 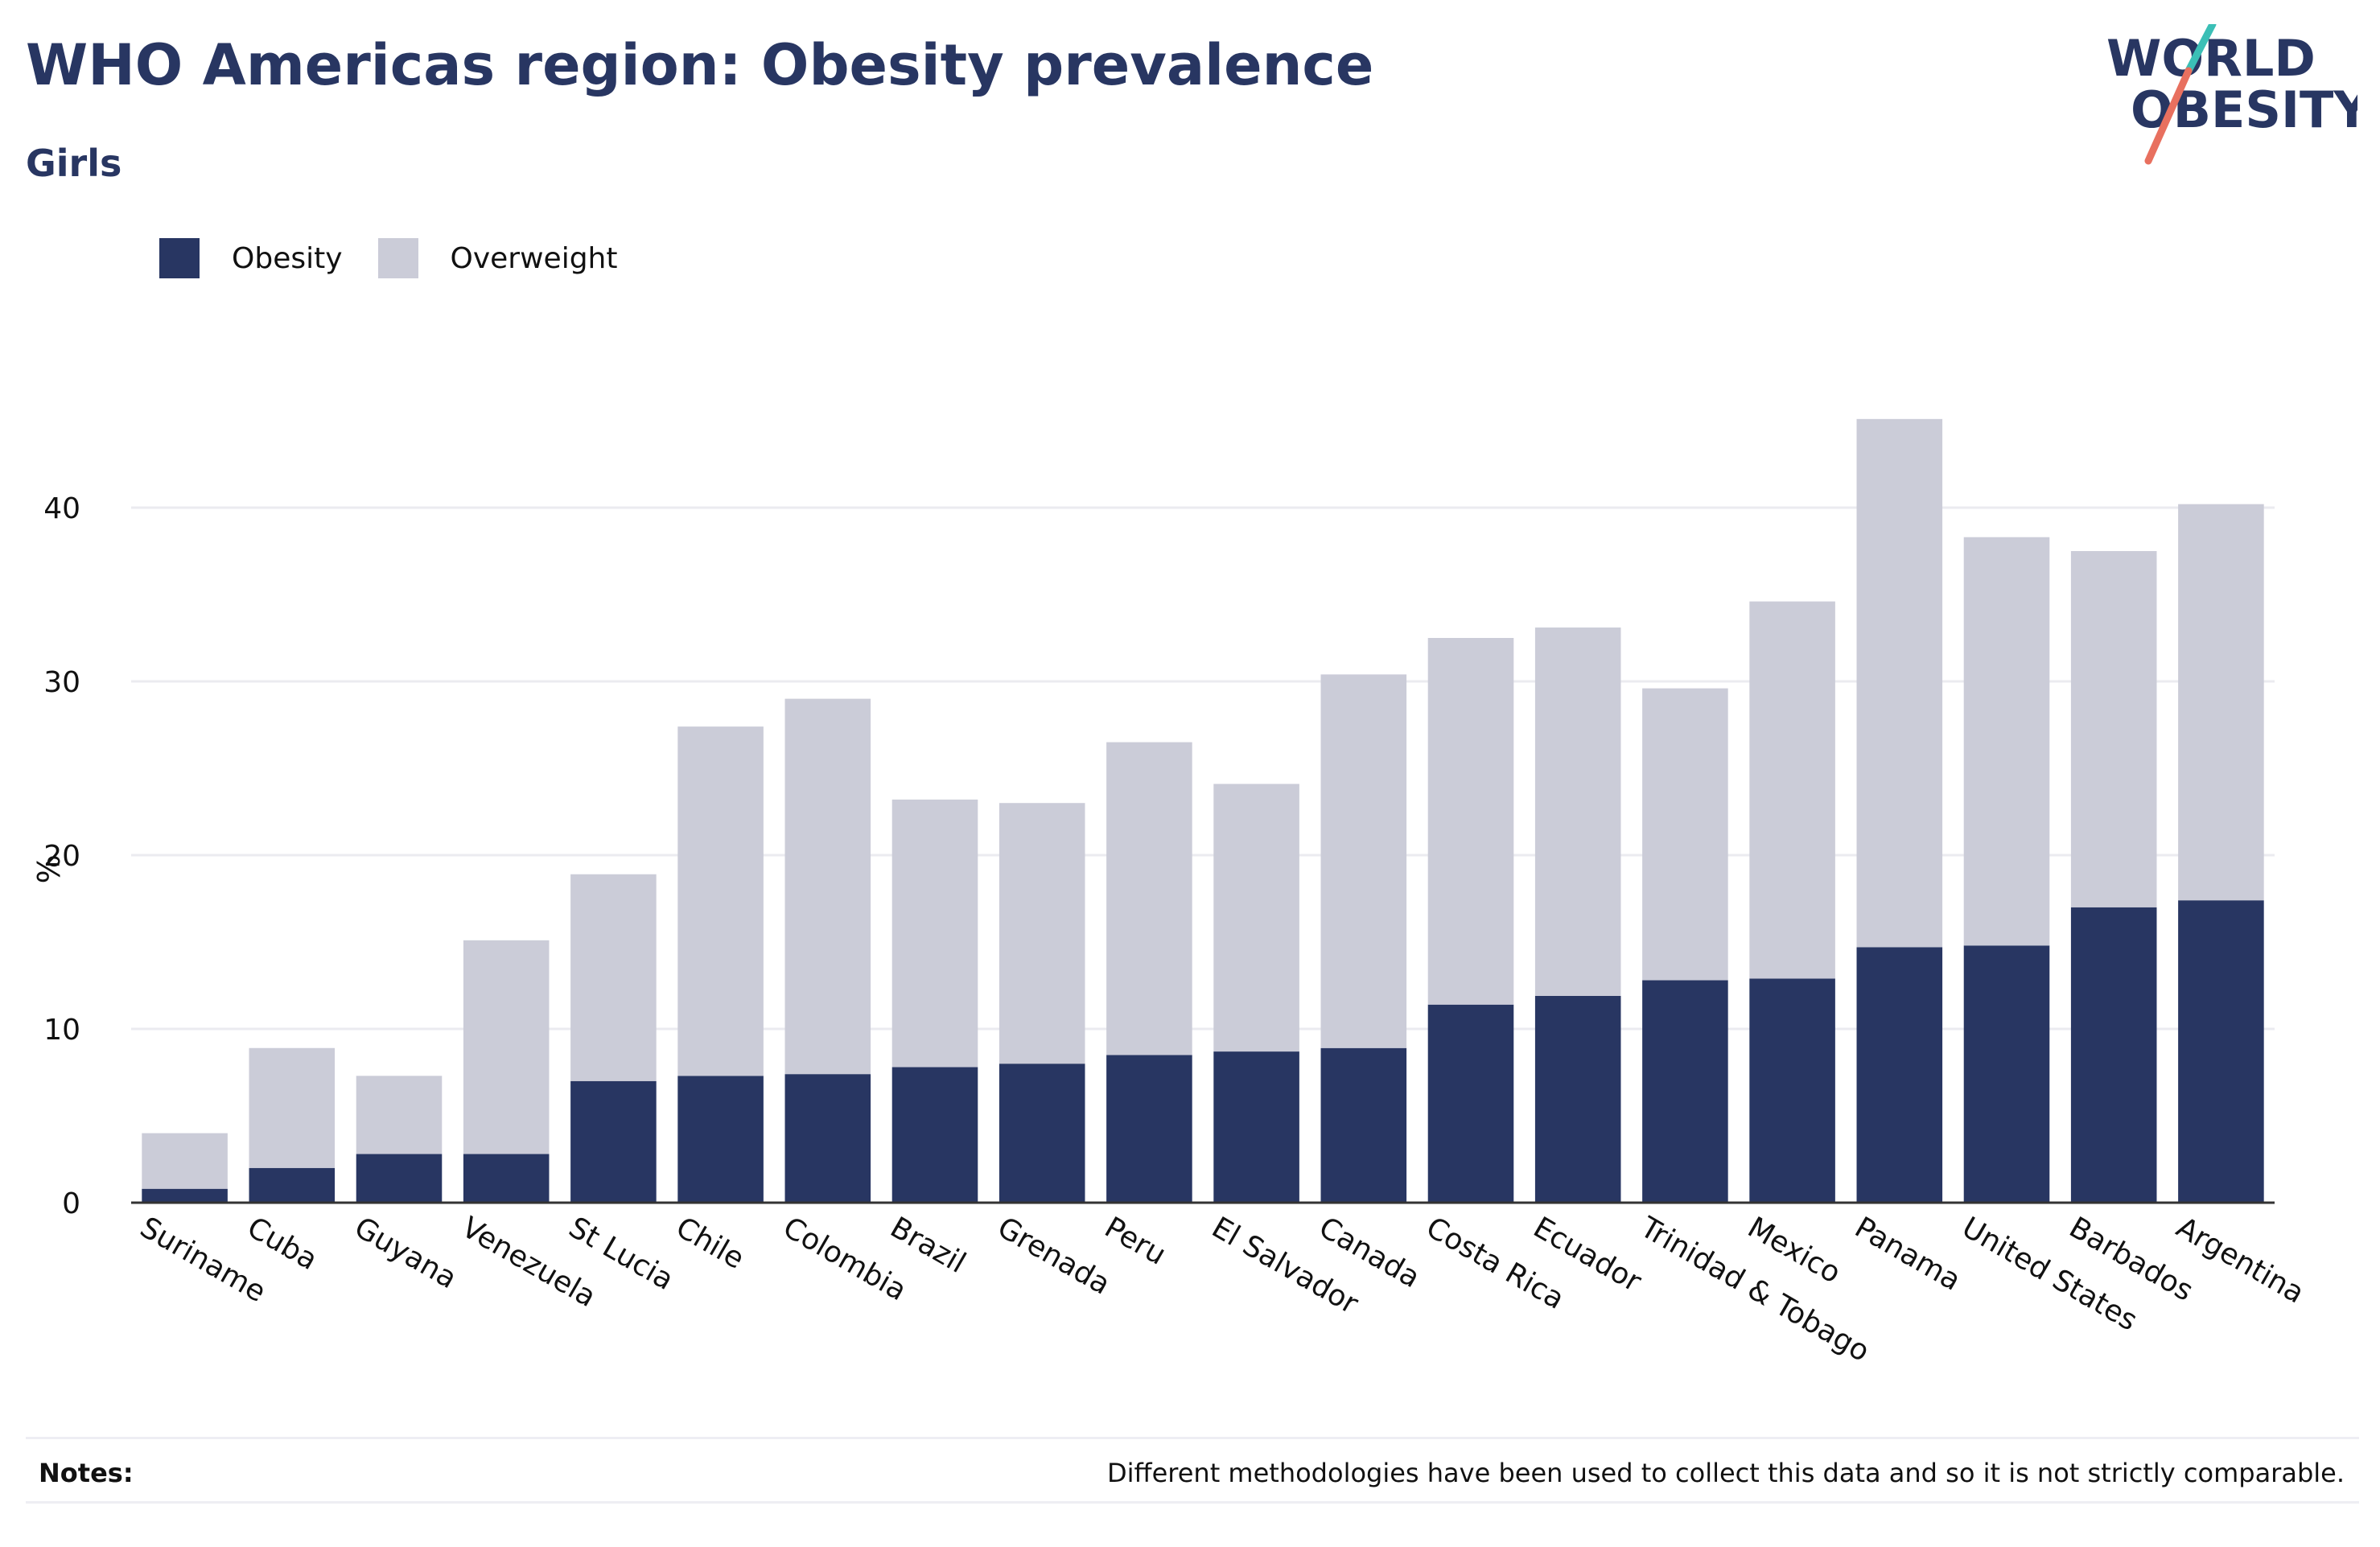 I want to click on x-tick-label: Cuba, so click(x=282, y=1244).